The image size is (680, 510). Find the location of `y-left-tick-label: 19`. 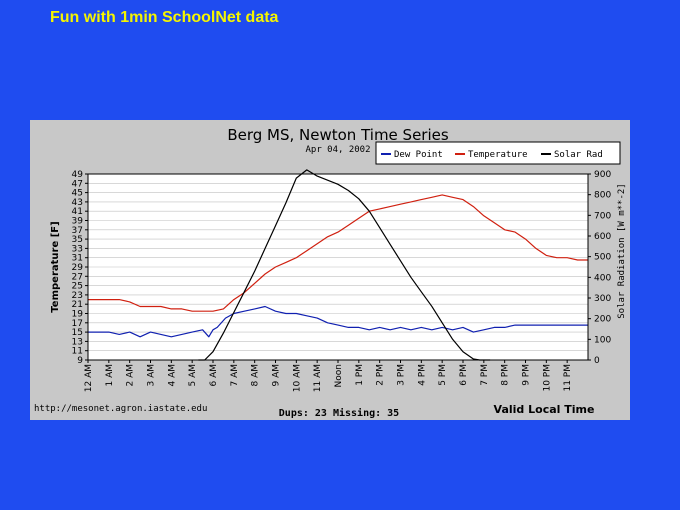

y-left-tick-label: 19 is located at coordinates (78, 315).